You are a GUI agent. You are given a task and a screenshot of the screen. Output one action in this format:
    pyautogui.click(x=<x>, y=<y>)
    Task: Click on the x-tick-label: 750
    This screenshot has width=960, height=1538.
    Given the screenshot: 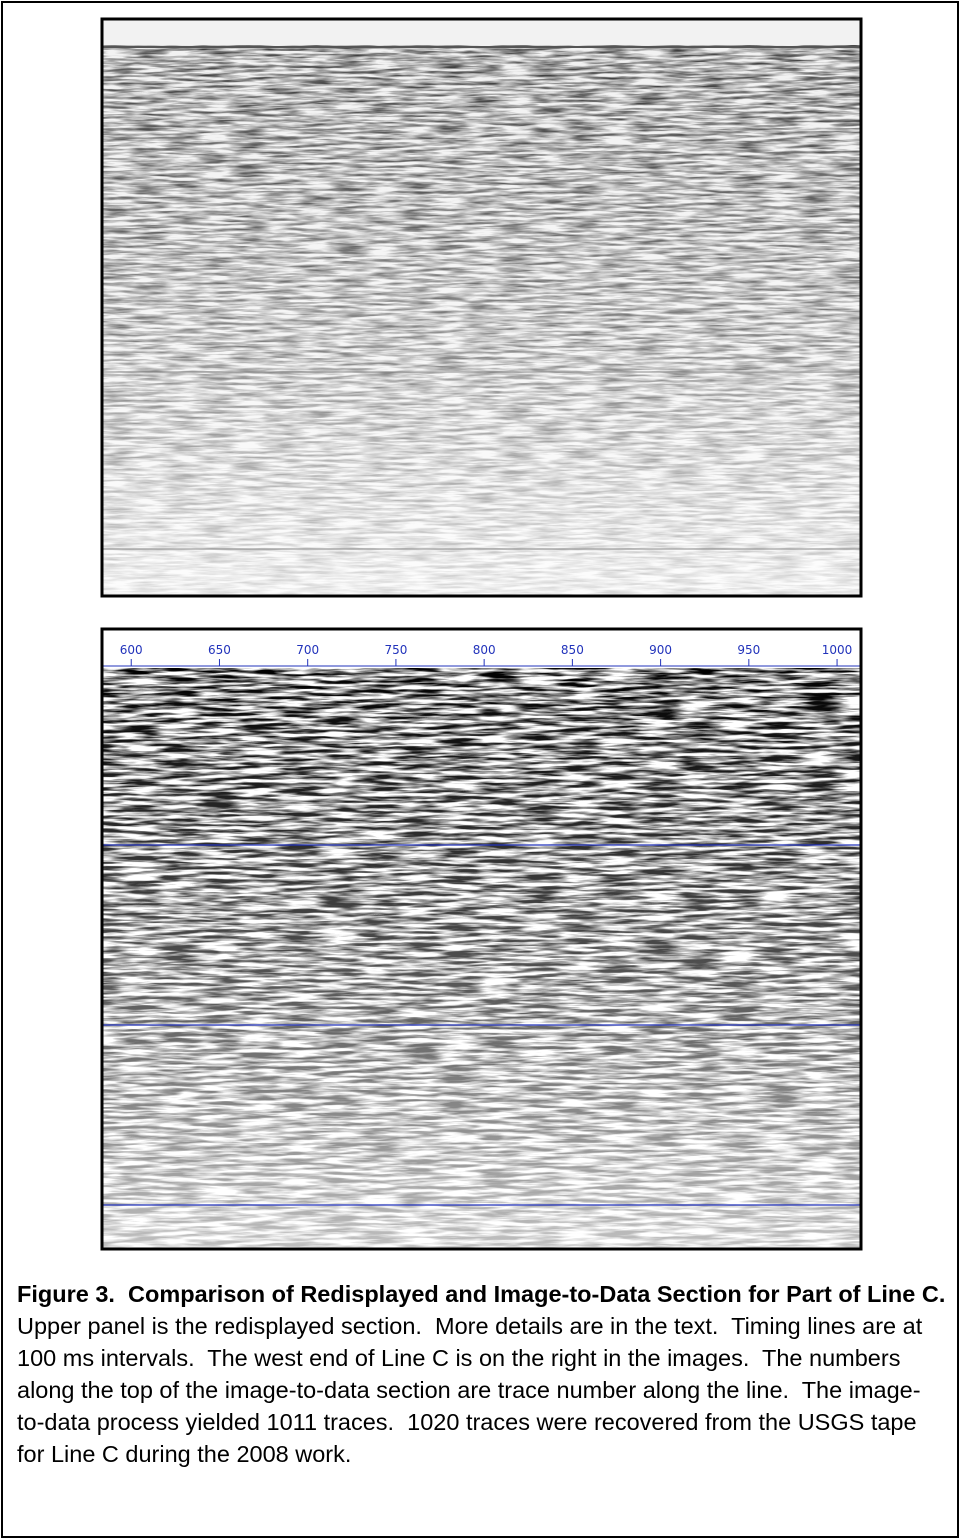 What is the action you would take?
    pyautogui.click(x=395, y=650)
    